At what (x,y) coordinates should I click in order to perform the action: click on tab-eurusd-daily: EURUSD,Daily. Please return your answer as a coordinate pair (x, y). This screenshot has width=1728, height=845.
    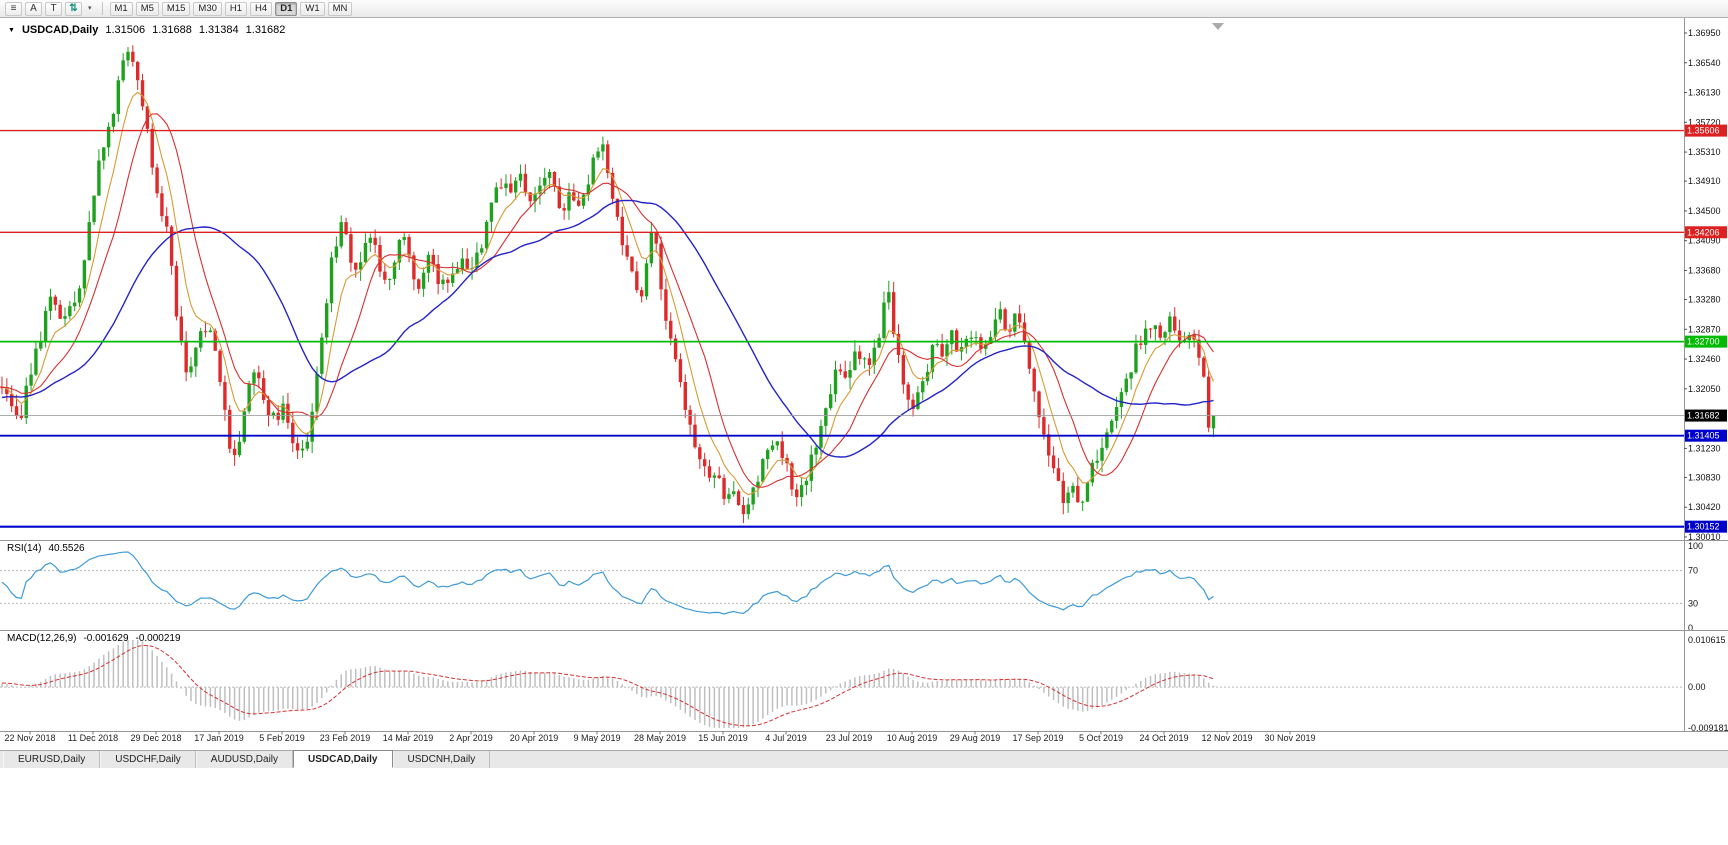
    Looking at the image, I should click on (52, 759).